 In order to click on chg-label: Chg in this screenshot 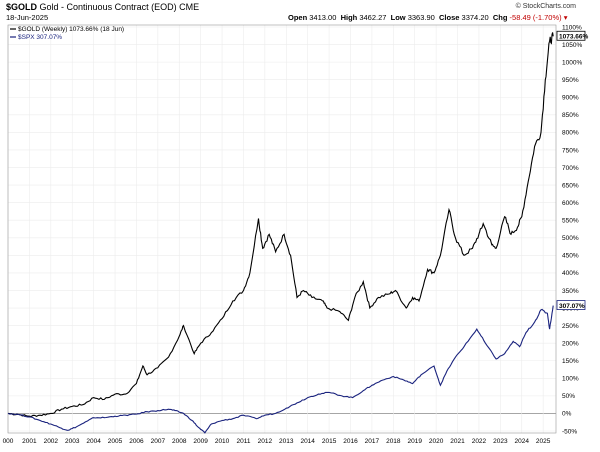, I will do `click(500, 17)`.